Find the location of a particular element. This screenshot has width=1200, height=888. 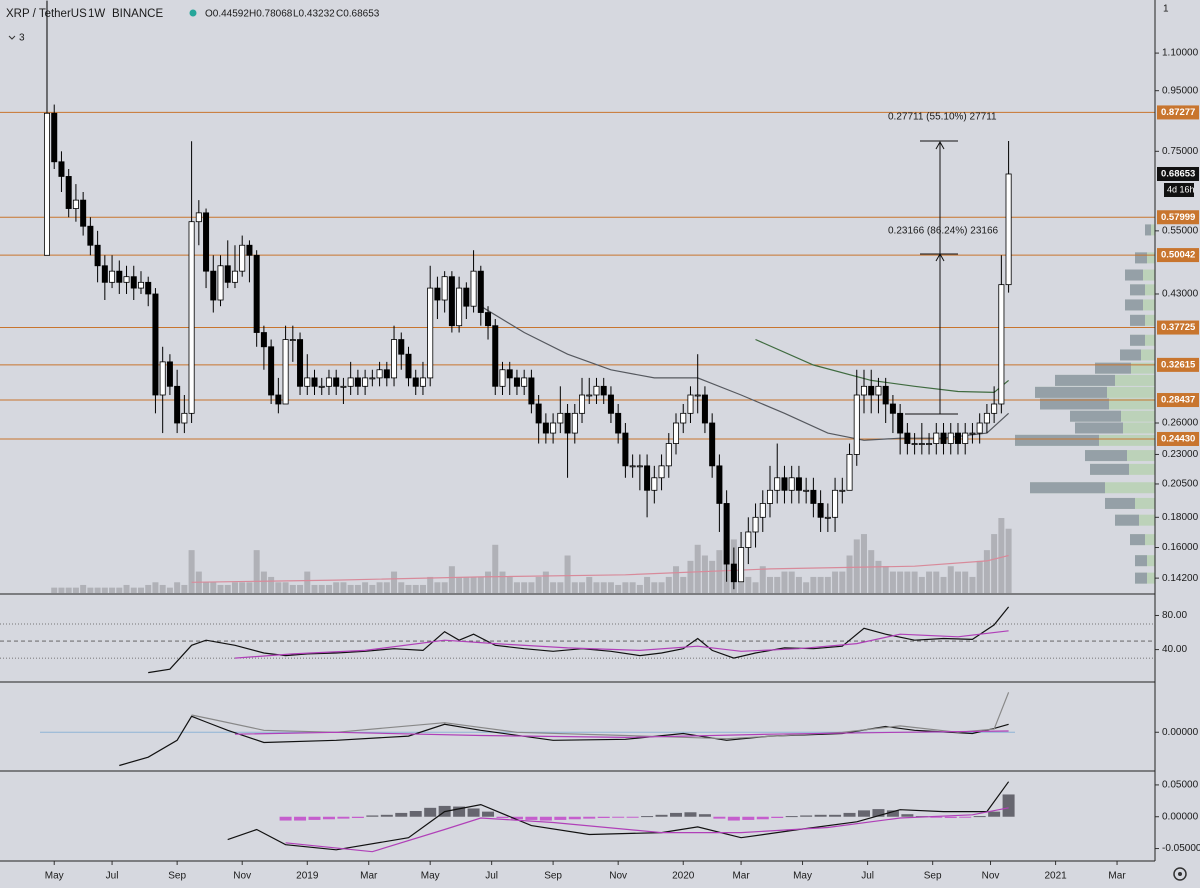

status-dot is located at coordinates (193, 13).